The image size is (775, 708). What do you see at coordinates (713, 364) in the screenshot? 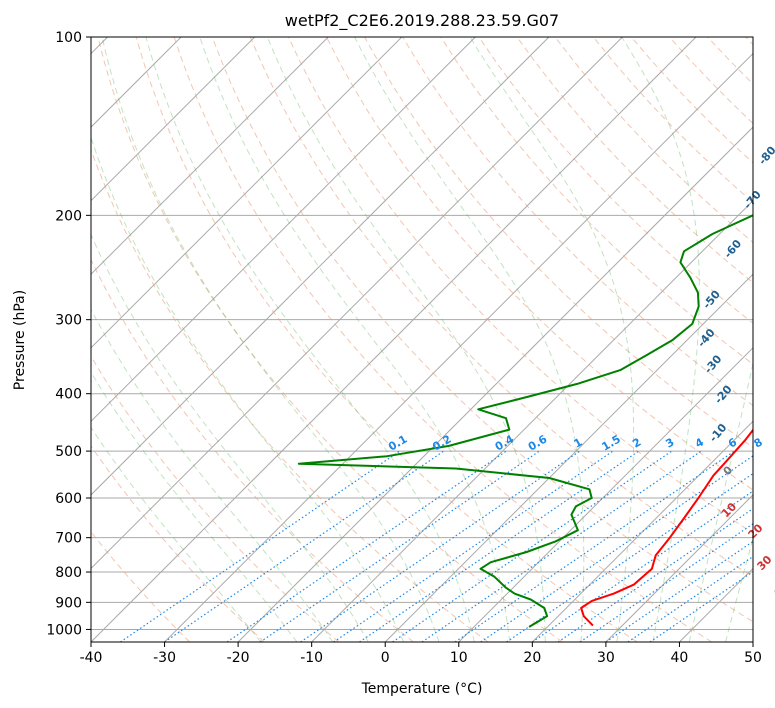
I see `dry-adiabat-label: -30` at bounding box center [713, 364].